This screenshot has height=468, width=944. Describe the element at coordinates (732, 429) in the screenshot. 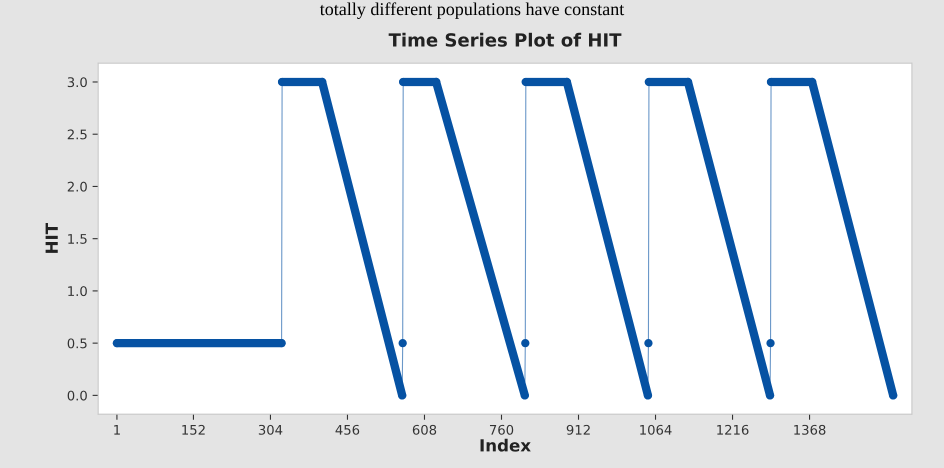

I see `x-tick-label: 1216` at that location.